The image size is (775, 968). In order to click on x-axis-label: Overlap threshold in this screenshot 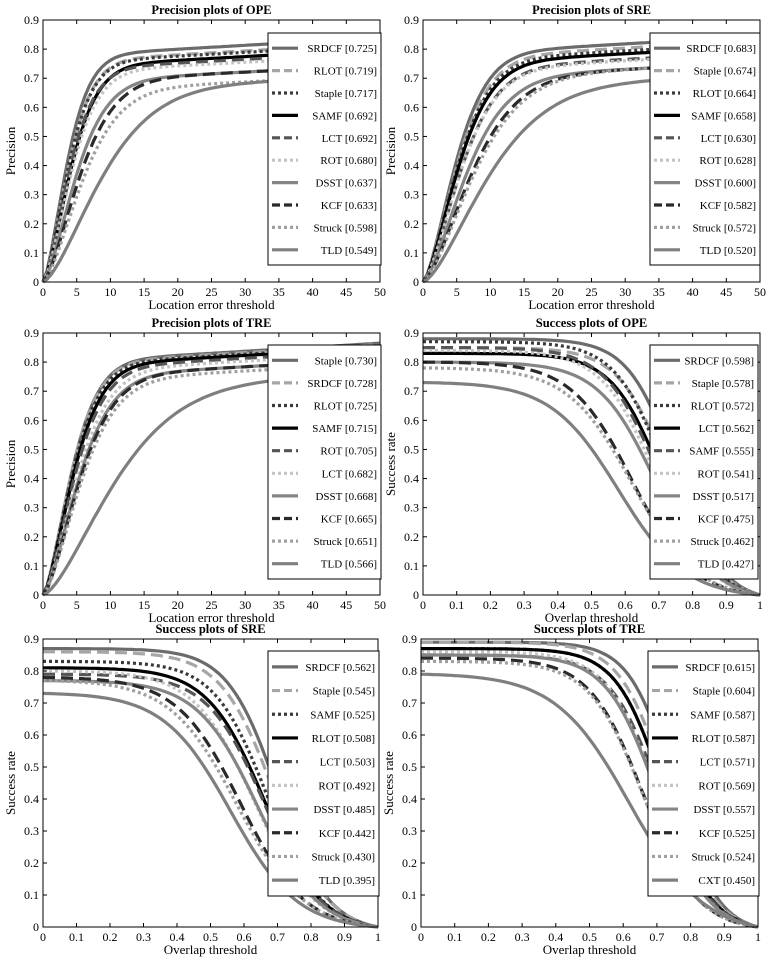, I will do `click(590, 949)`.